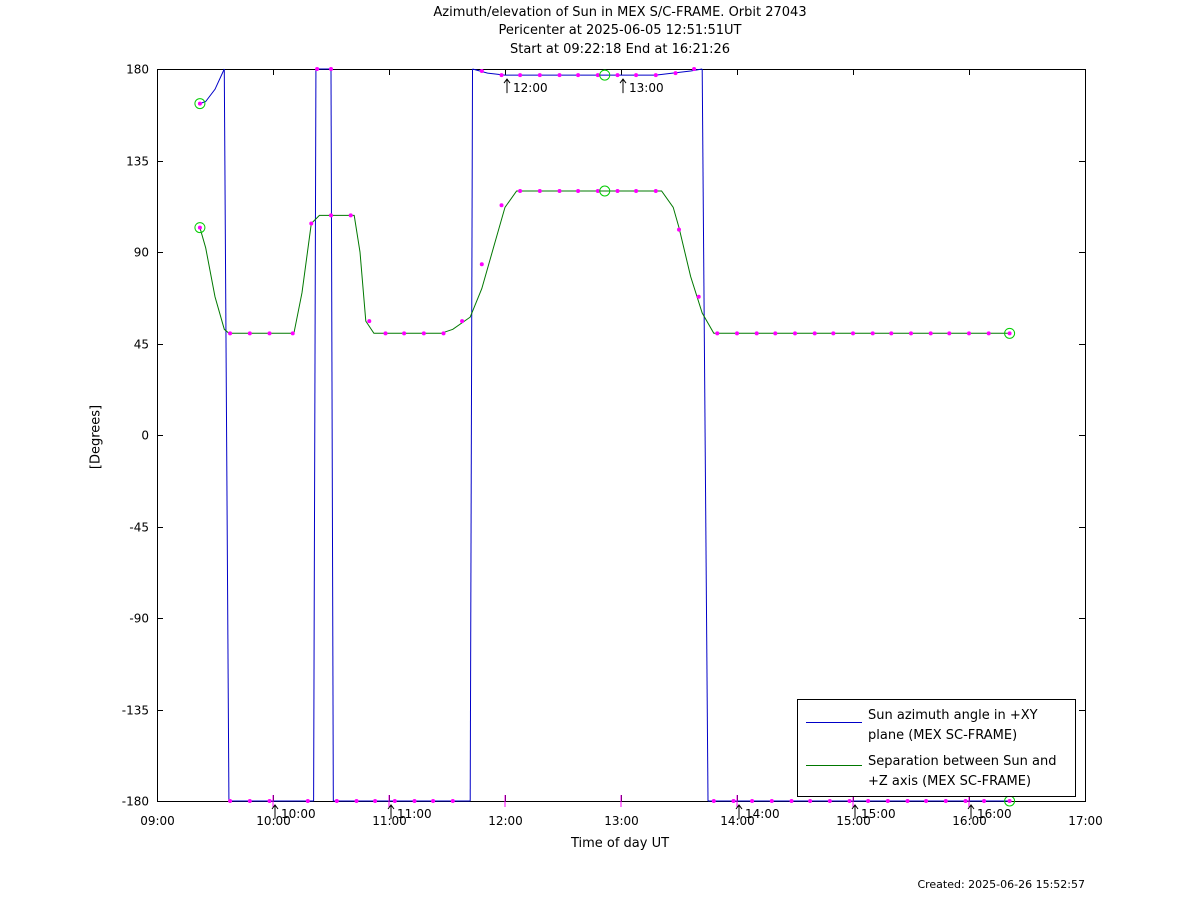  What do you see at coordinates (273, 821) in the screenshot?
I see `x-tick-label: 10:00` at bounding box center [273, 821].